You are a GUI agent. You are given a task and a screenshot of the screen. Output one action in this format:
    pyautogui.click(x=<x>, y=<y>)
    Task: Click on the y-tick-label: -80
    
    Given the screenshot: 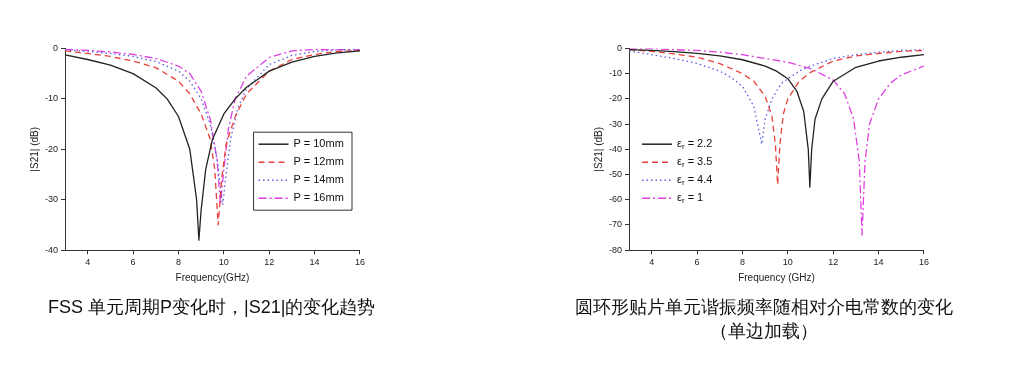 What is the action you would take?
    pyautogui.click(x=615, y=249)
    